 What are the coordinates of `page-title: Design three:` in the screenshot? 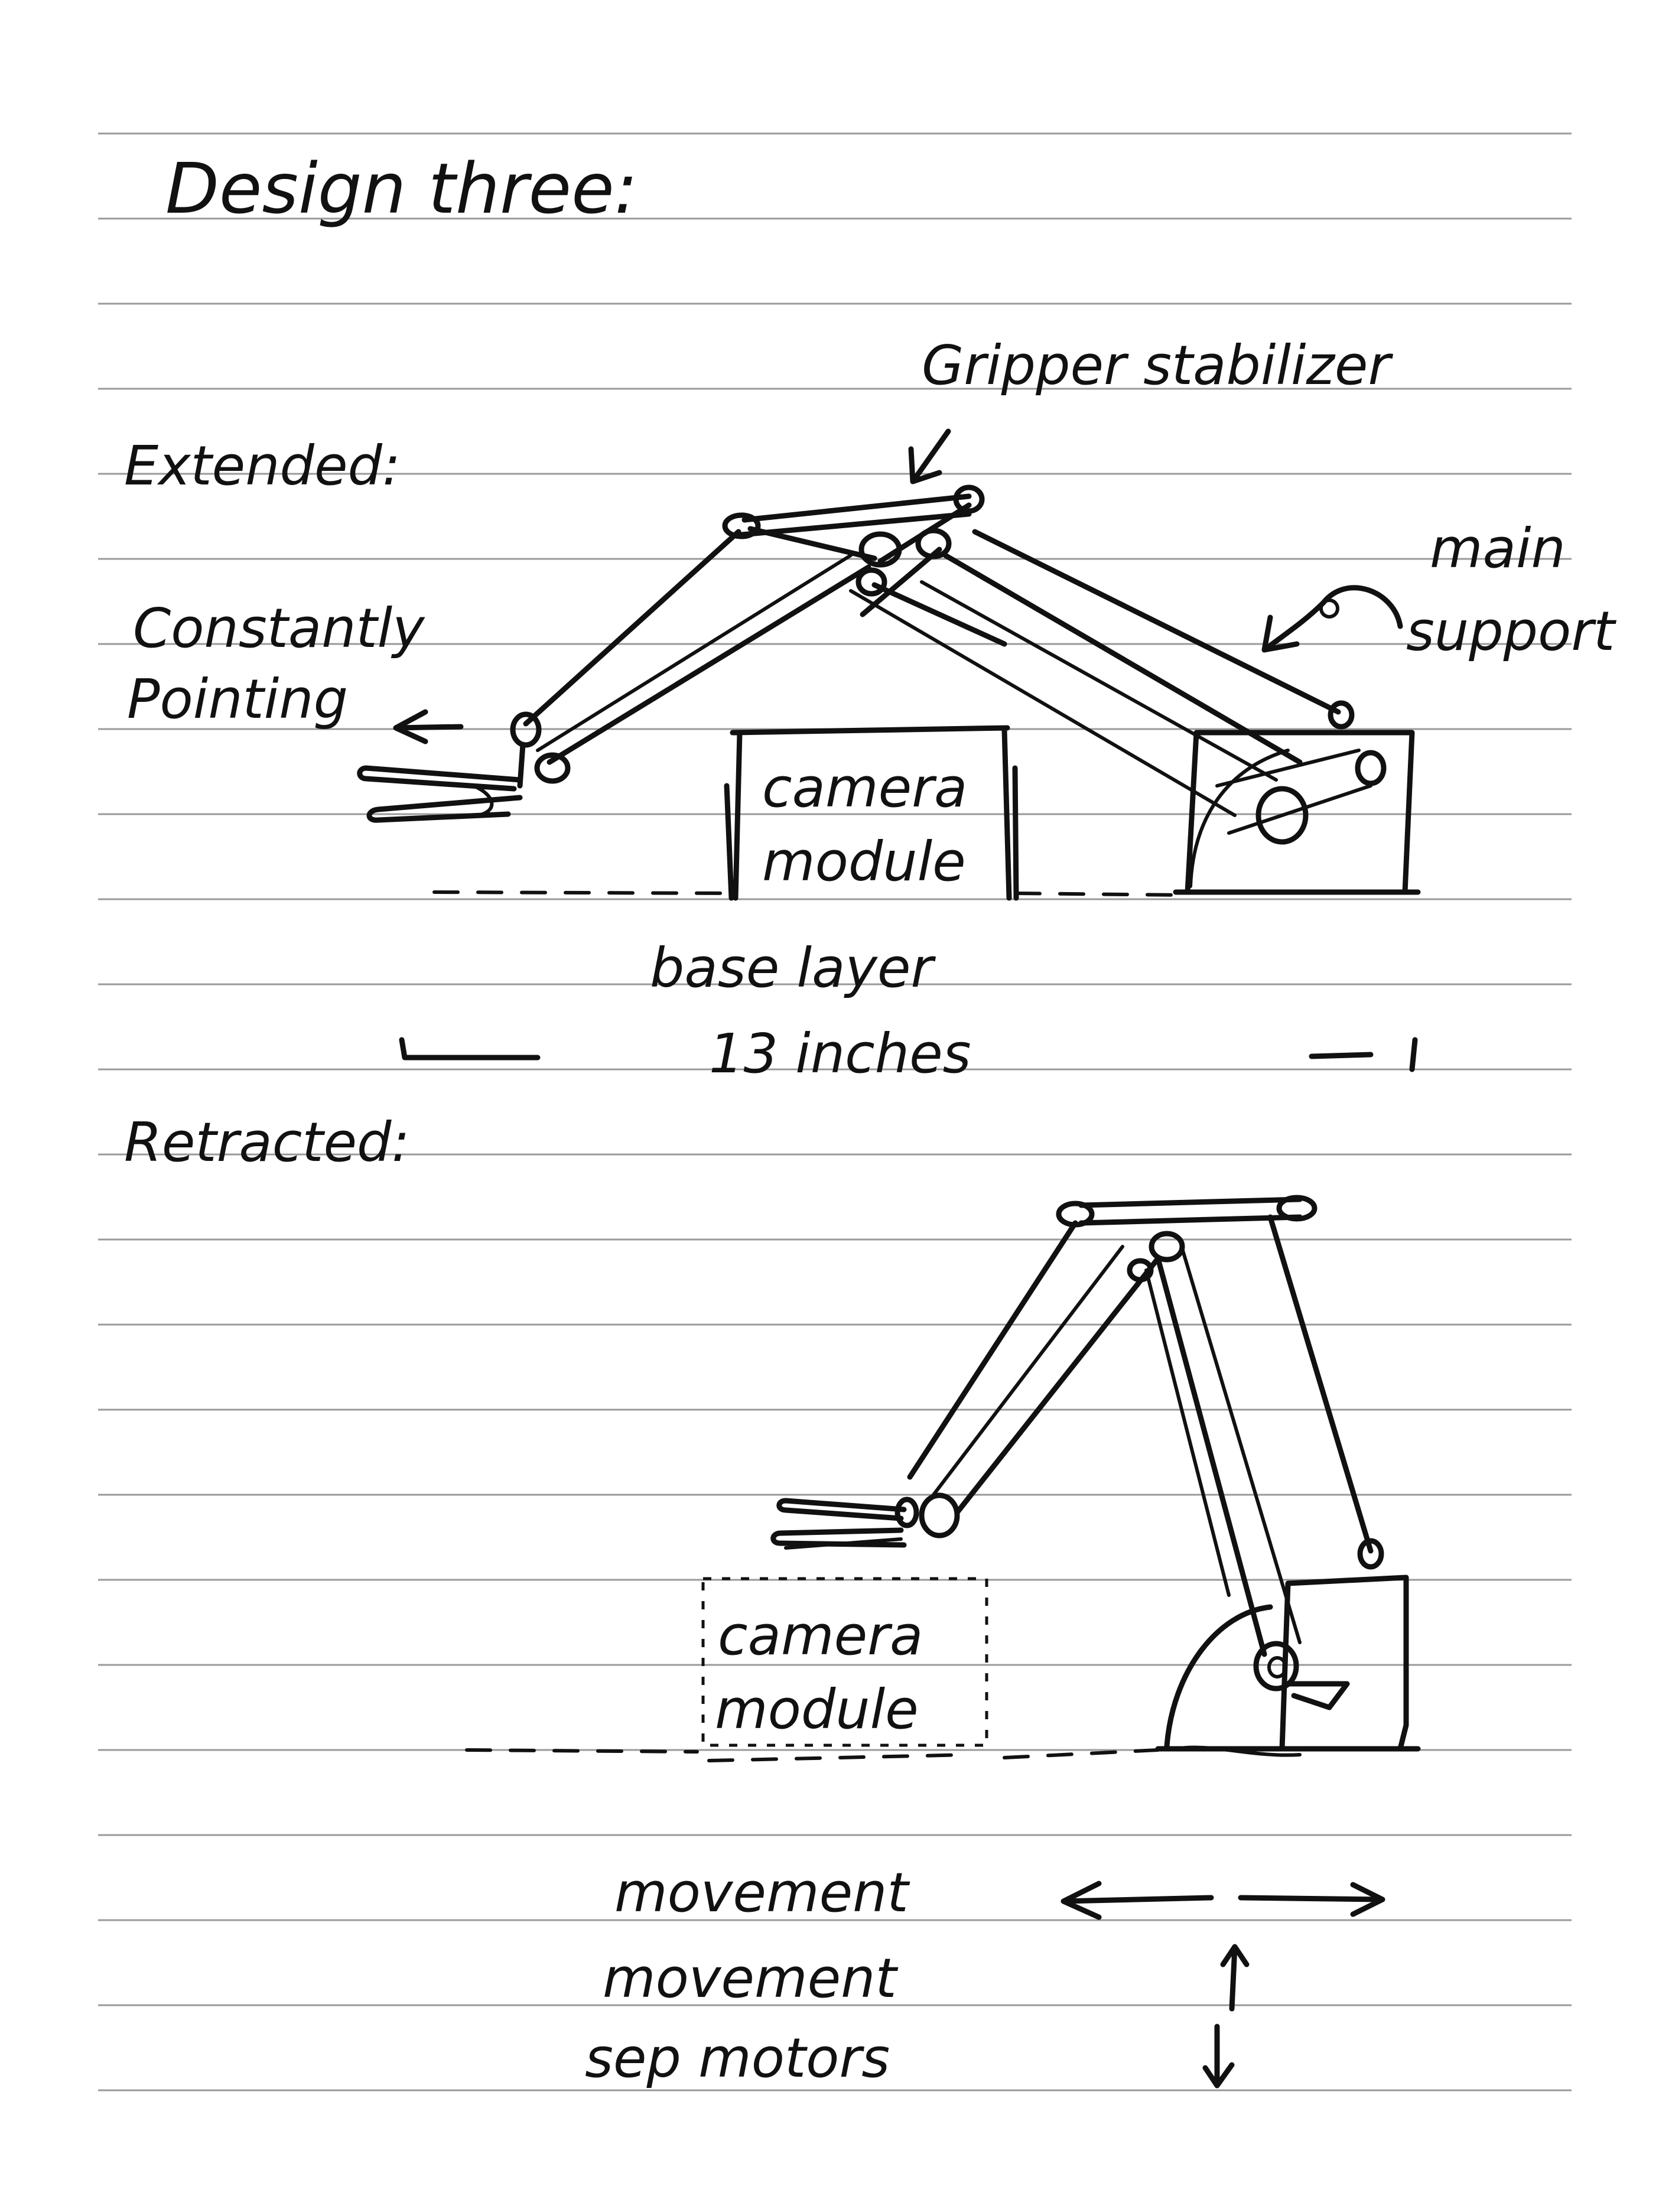 It's located at (401, 188).